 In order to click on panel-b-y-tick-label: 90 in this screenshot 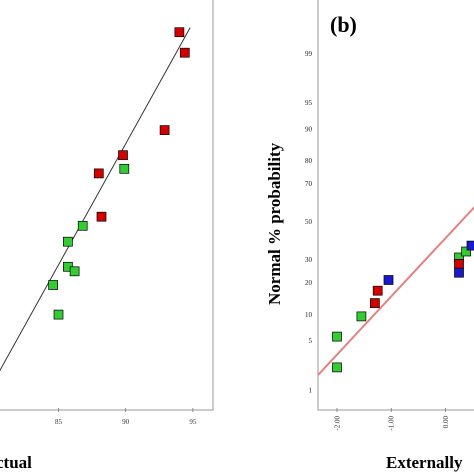, I will do `click(309, 129)`.